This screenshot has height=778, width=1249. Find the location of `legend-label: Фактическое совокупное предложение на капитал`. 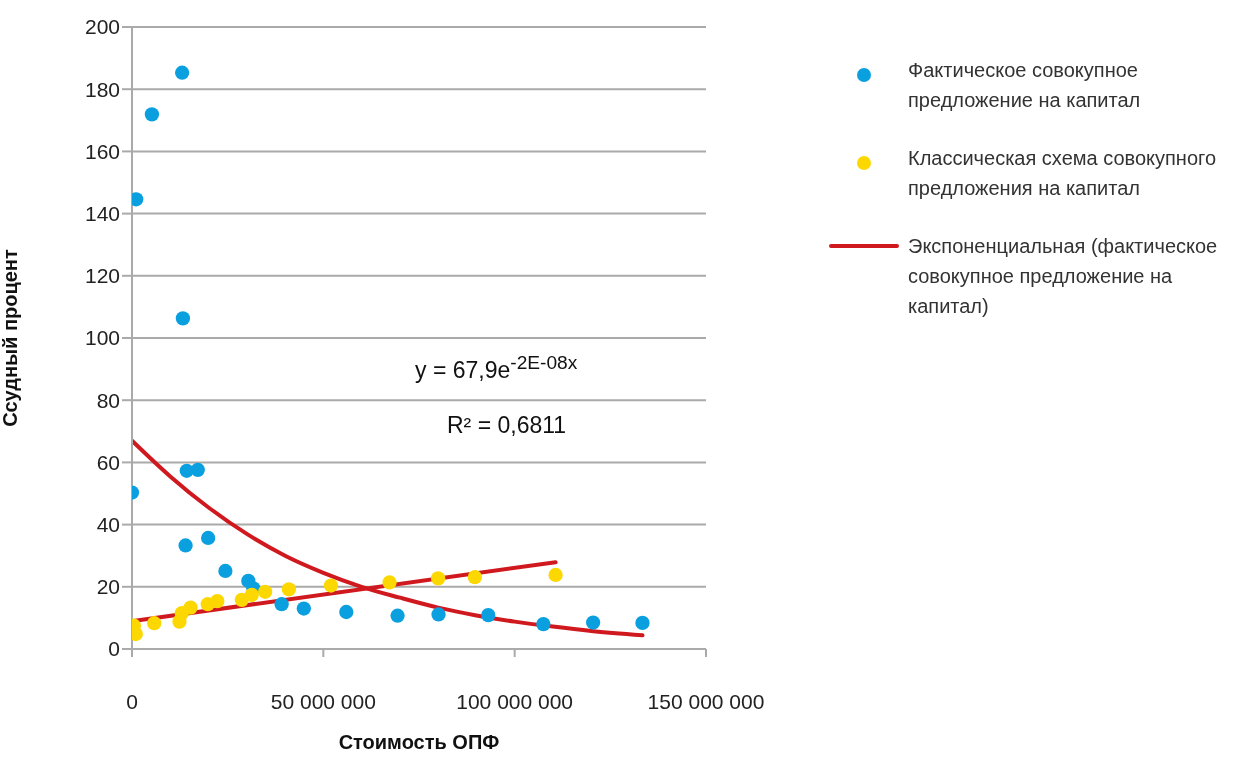

legend-label: Фактическое совокупное предложение на капитал is located at coordinates (1025, 85).